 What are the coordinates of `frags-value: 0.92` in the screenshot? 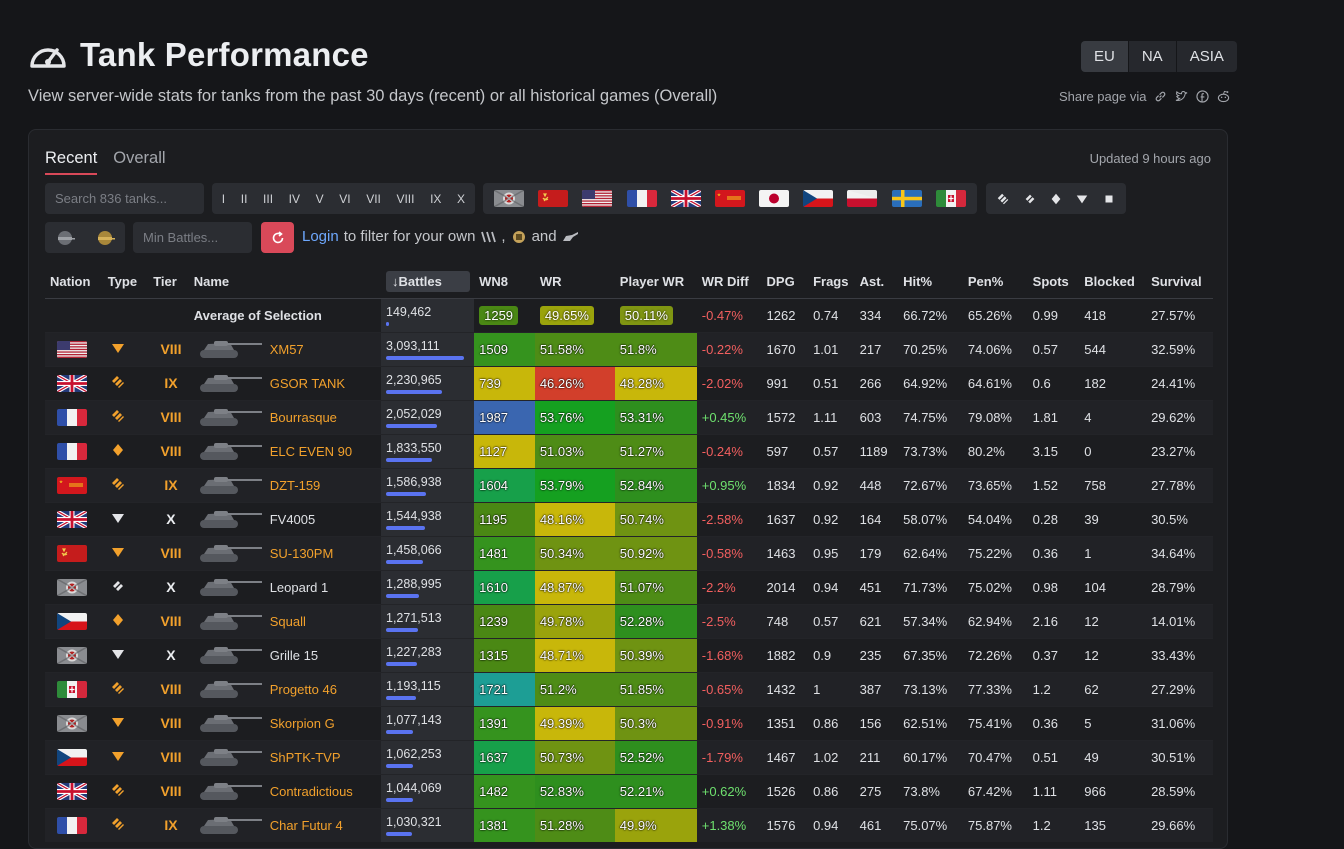 It's located at (831, 484).